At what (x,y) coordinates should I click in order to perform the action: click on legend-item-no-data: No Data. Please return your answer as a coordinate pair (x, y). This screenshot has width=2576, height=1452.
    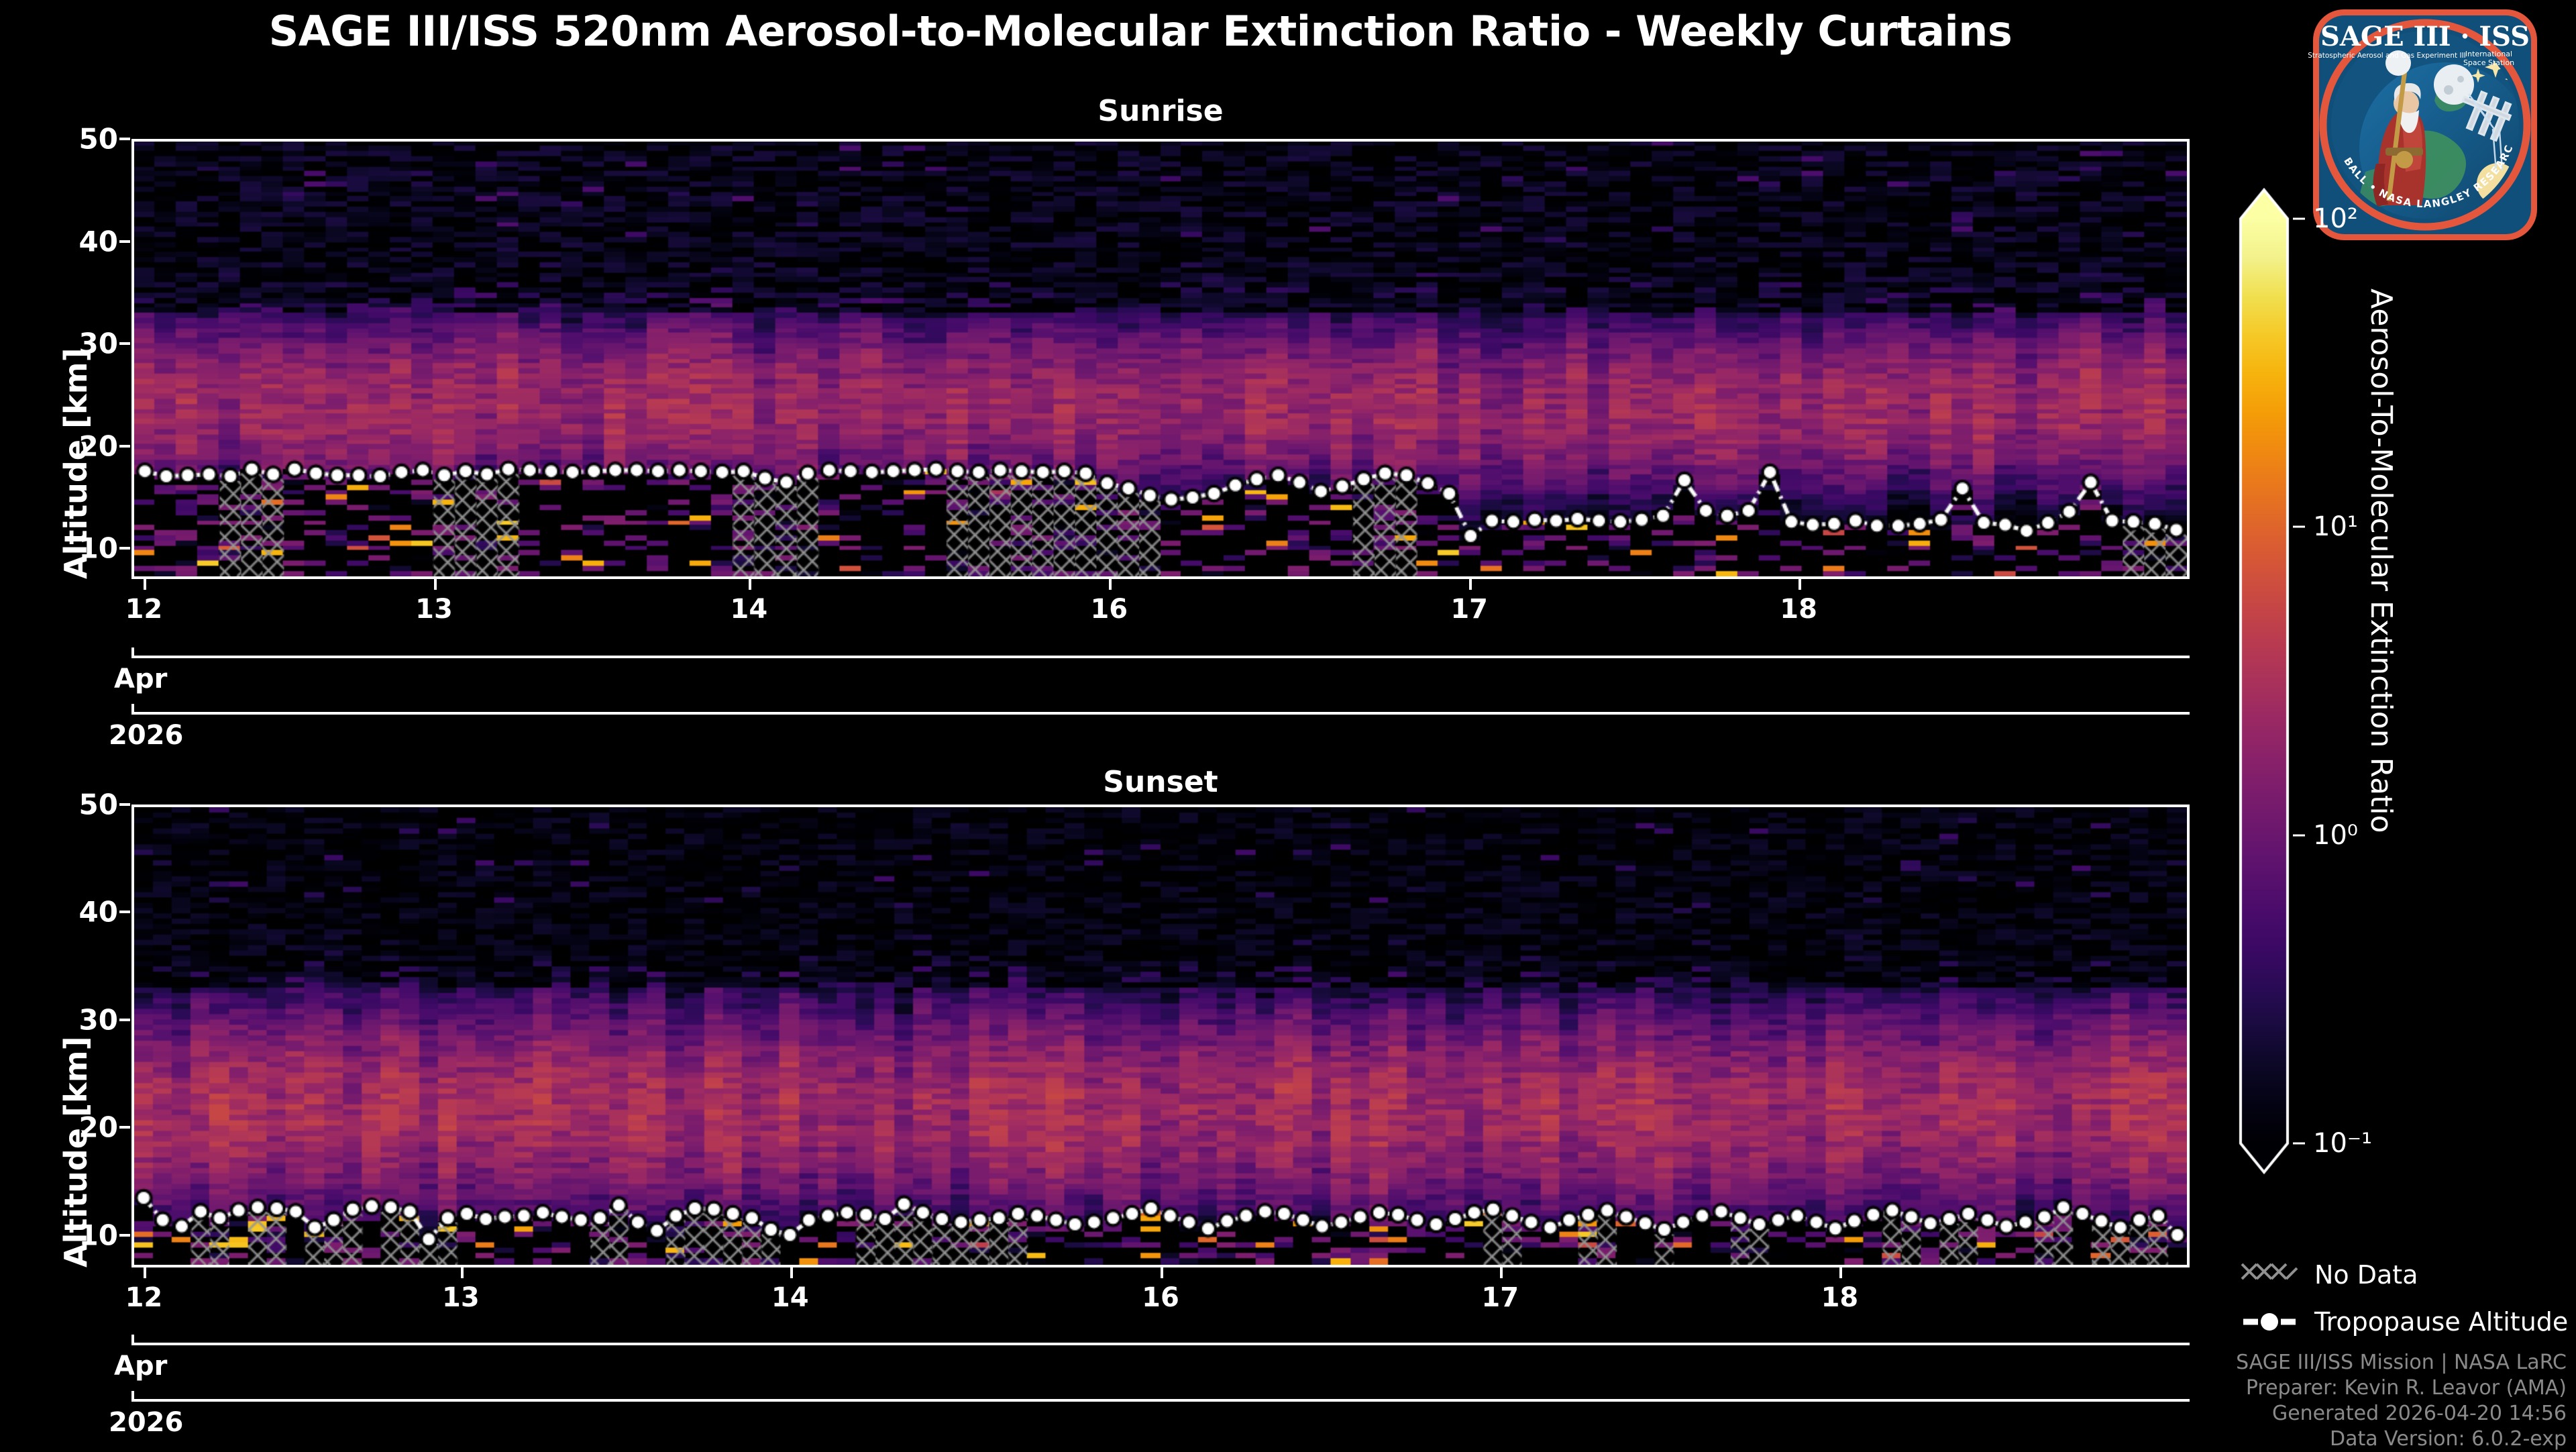
    Looking at the image, I should click on (2329, 1275).